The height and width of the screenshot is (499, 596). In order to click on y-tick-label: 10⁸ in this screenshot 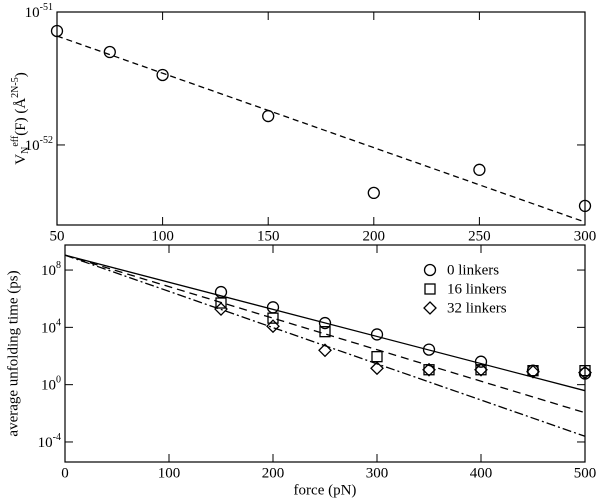, I will do `click(51, 269)`.